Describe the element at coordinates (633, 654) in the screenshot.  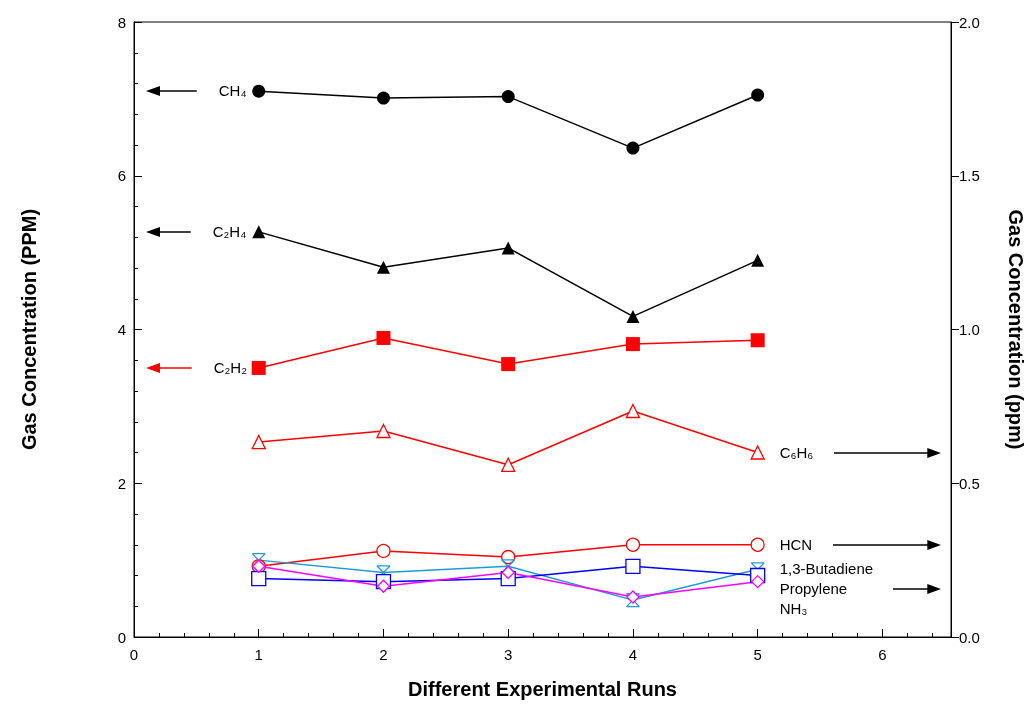
I see `x-tick-label: 4` at that location.